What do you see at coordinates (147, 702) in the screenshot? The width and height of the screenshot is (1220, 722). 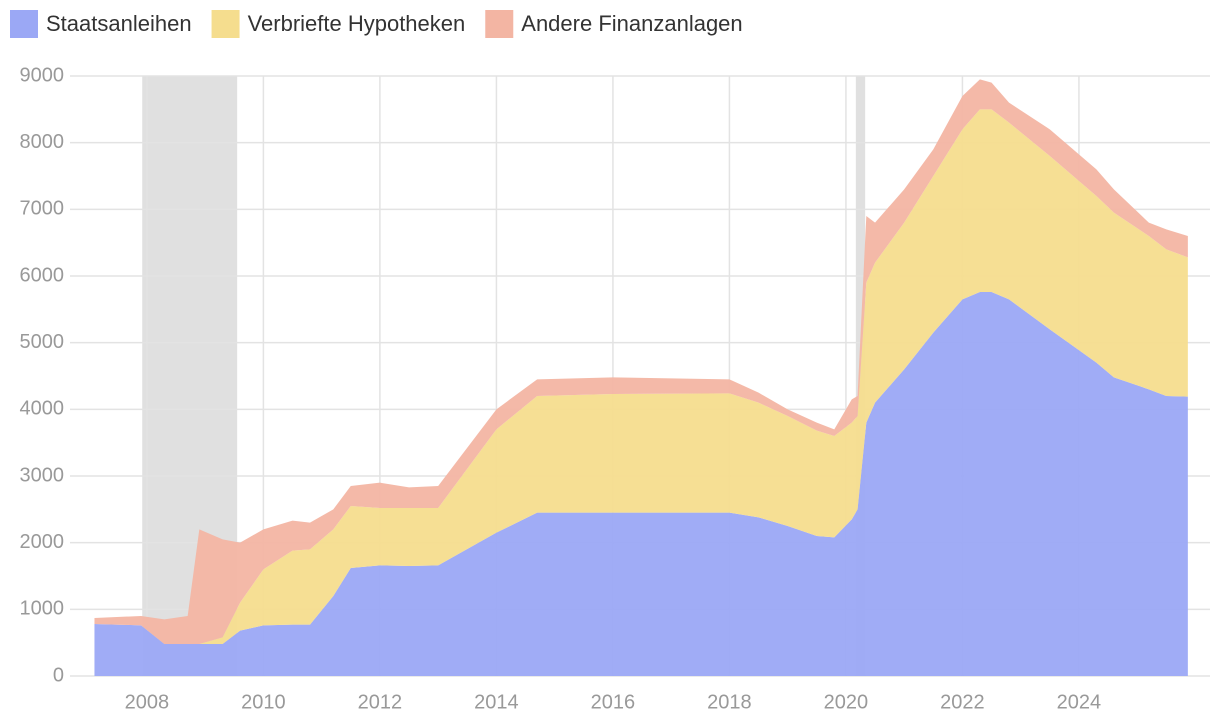 I see `x-tick-label: 2008` at bounding box center [147, 702].